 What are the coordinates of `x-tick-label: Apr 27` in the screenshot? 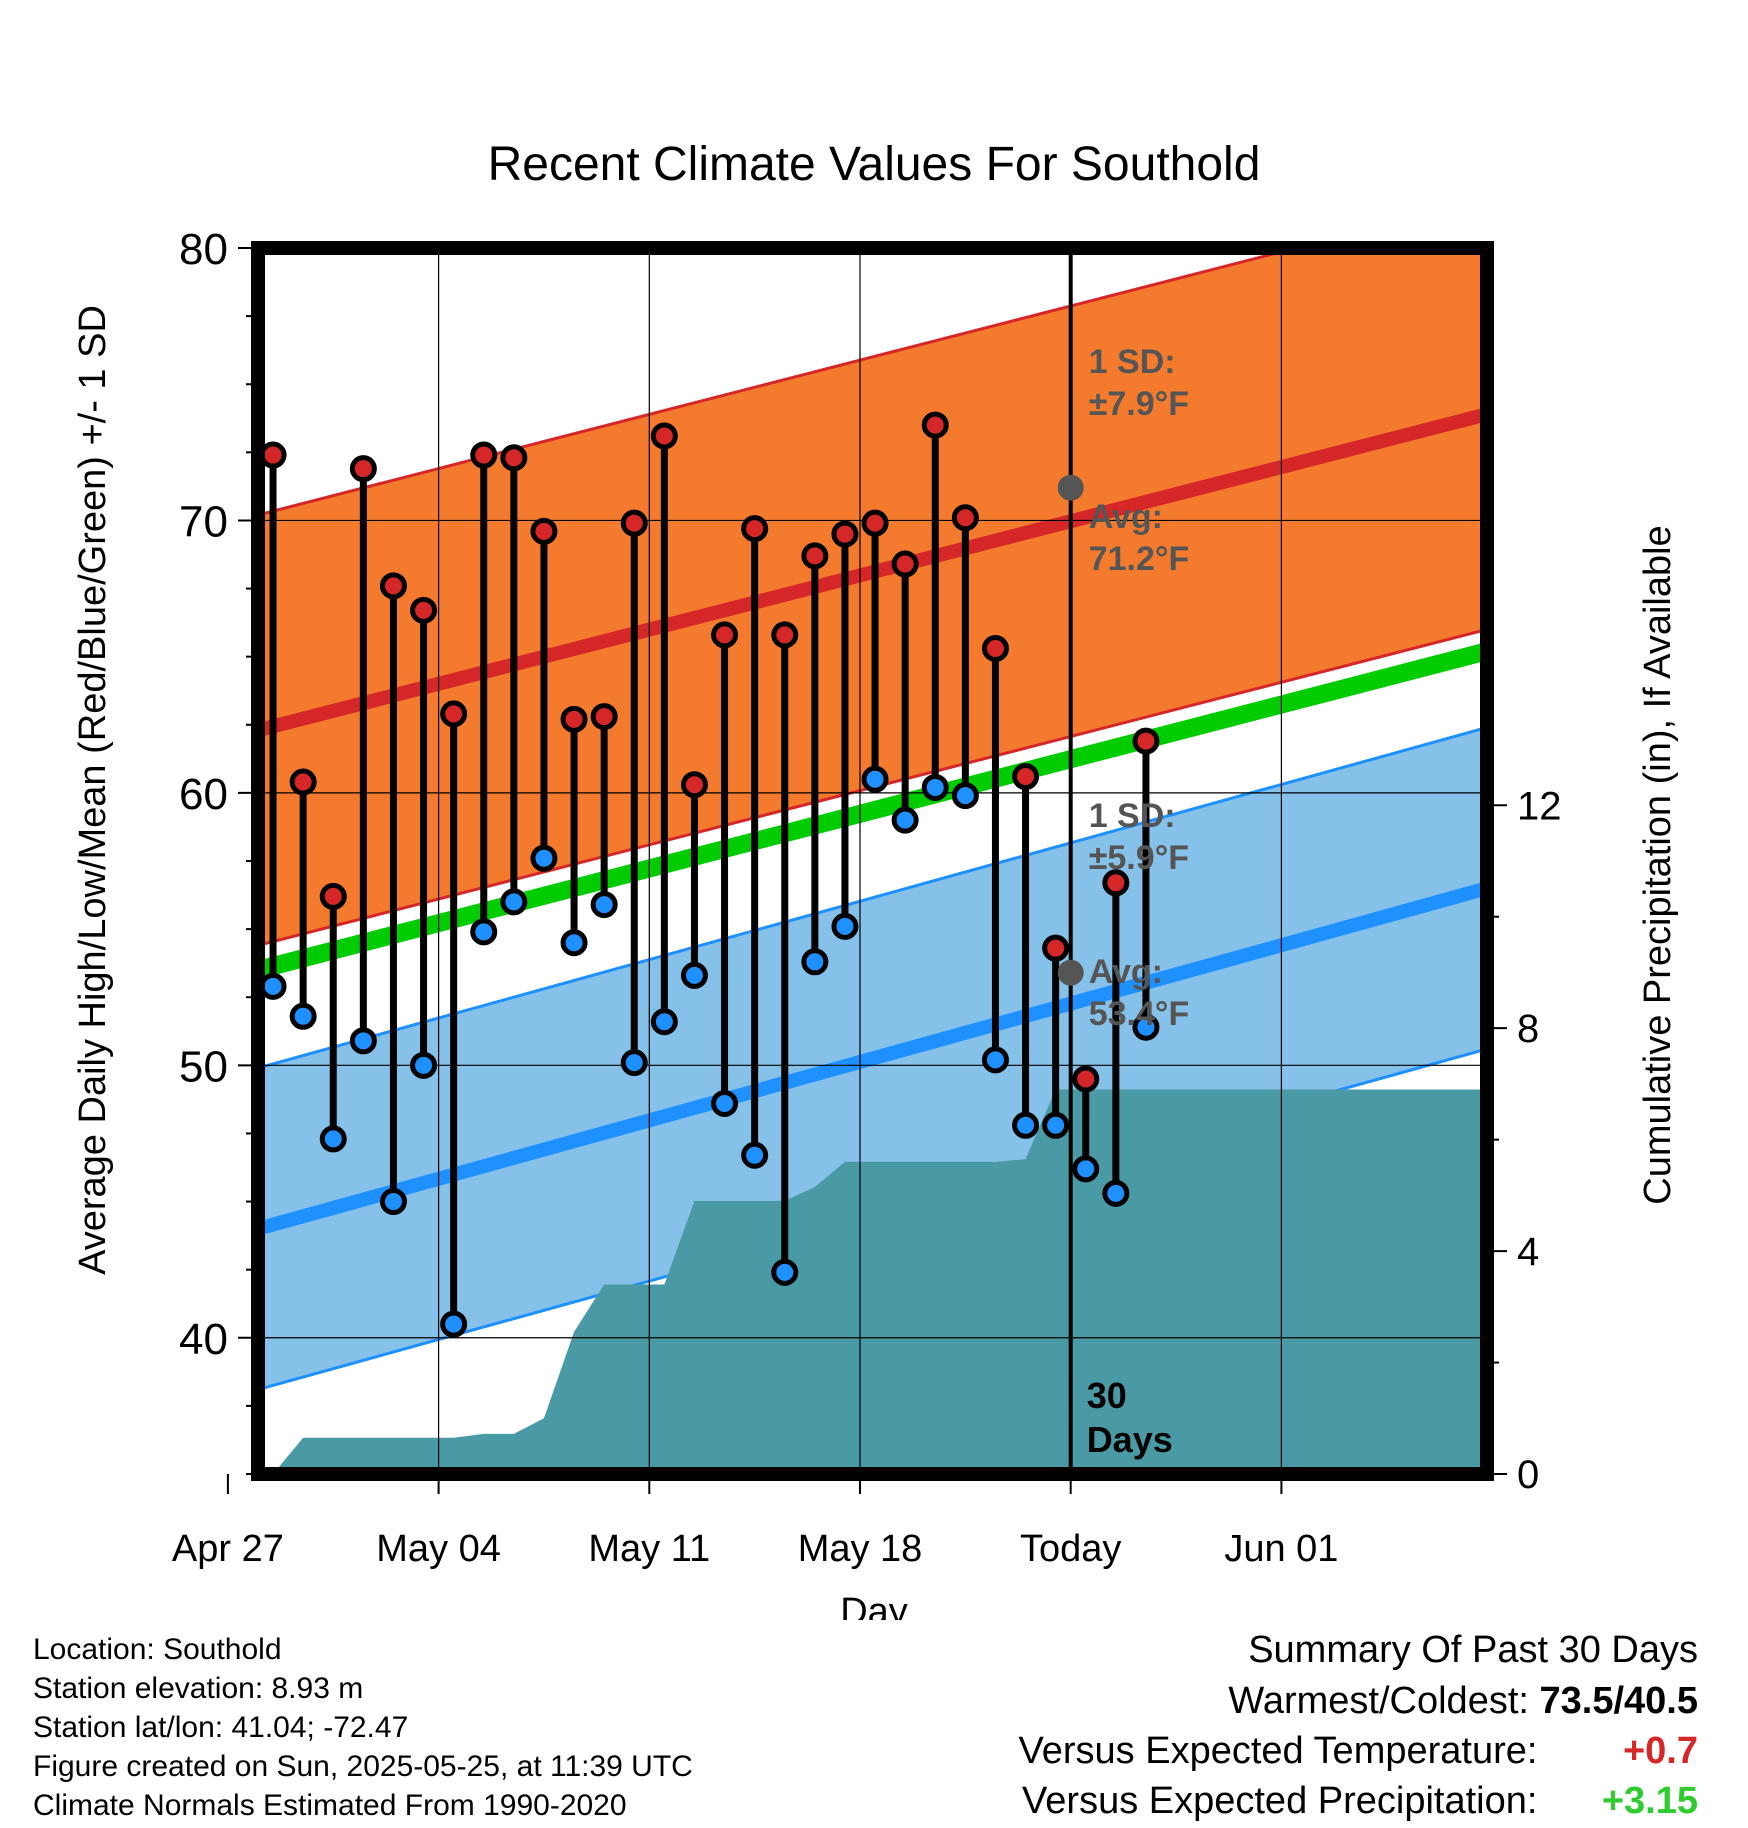 It's located at (228, 1549).